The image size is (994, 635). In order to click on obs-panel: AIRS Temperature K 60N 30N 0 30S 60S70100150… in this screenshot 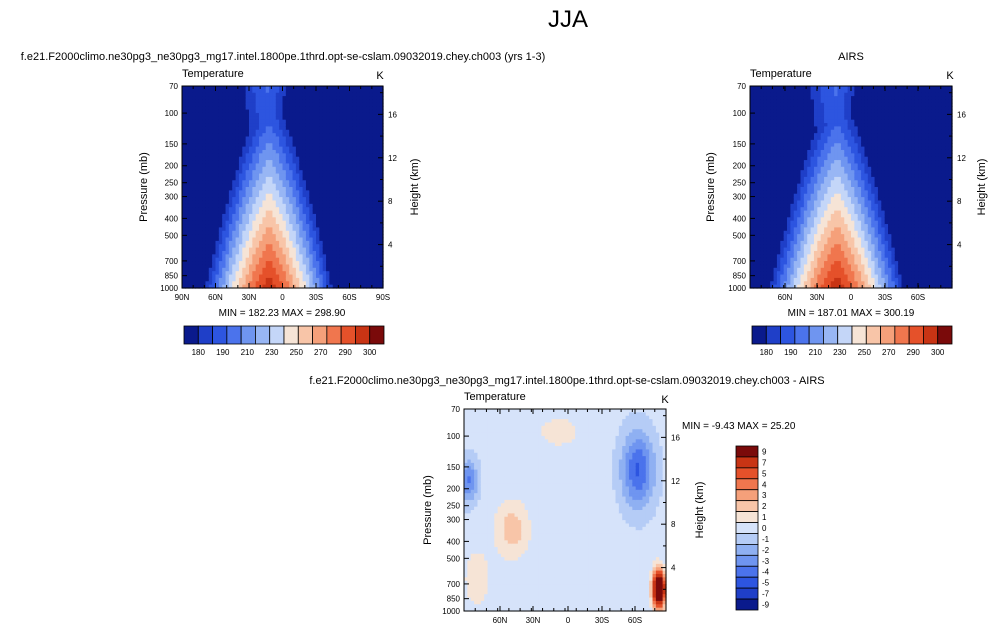, I will do `click(846, 204)`.